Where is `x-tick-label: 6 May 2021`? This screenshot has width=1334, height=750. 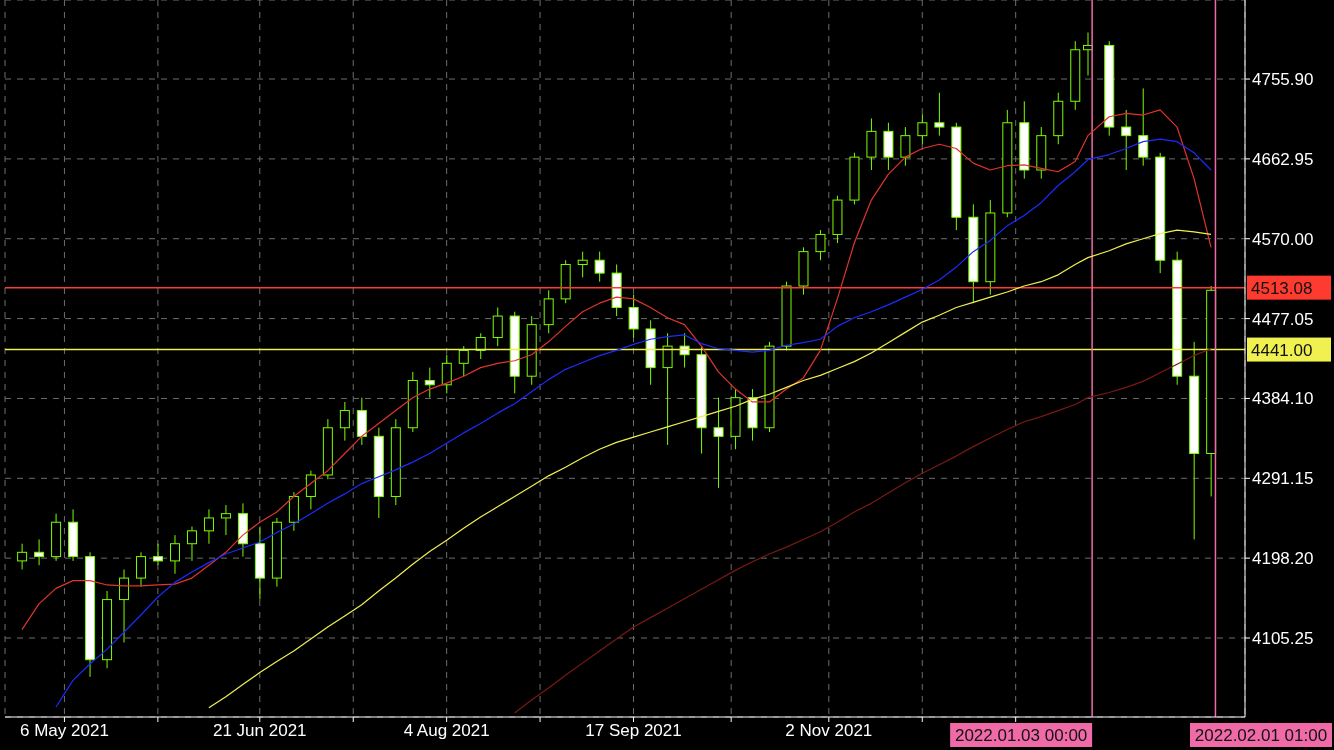 x-tick-label: 6 May 2021 is located at coordinates (64, 731).